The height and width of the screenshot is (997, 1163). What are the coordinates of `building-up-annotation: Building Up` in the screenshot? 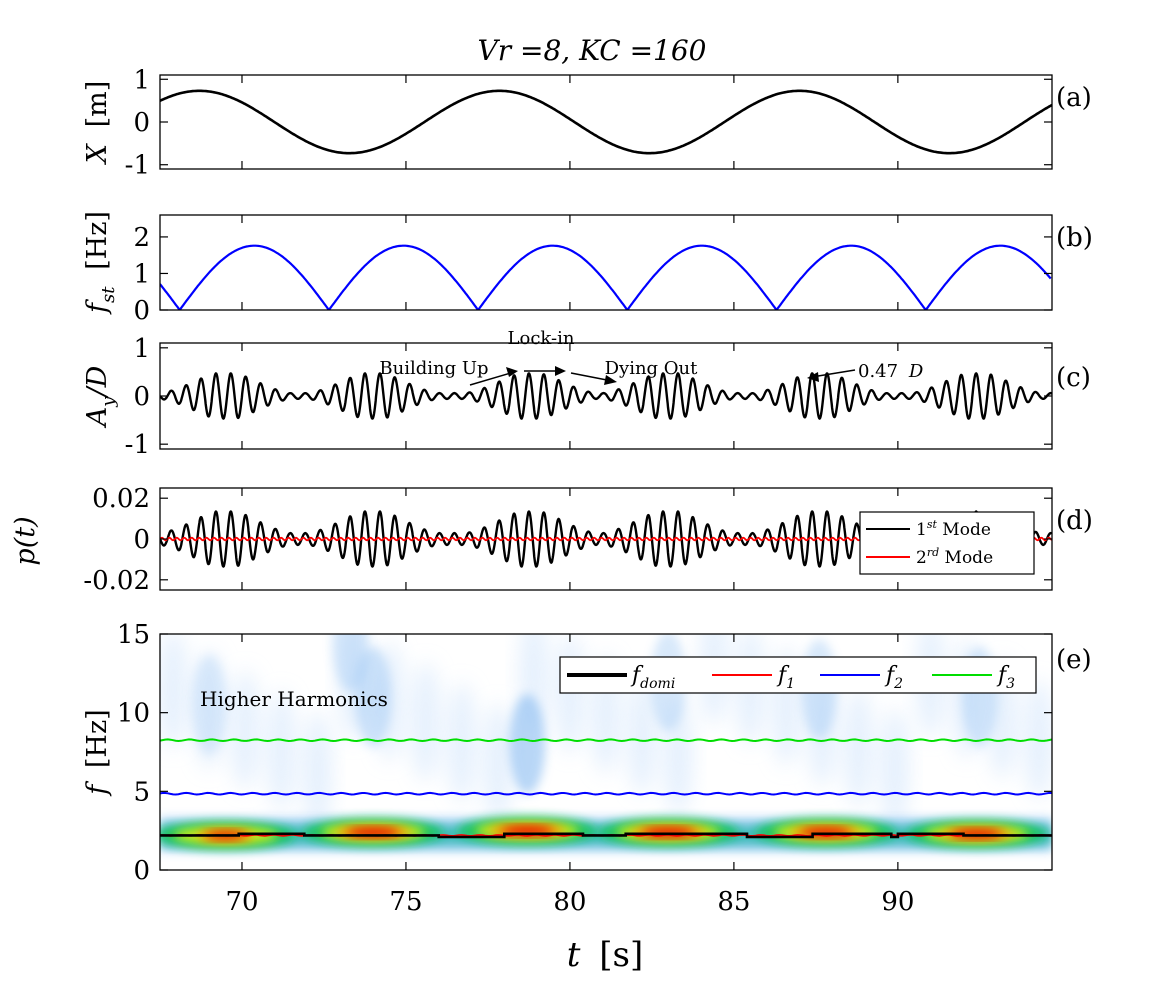 It's located at (433, 368).